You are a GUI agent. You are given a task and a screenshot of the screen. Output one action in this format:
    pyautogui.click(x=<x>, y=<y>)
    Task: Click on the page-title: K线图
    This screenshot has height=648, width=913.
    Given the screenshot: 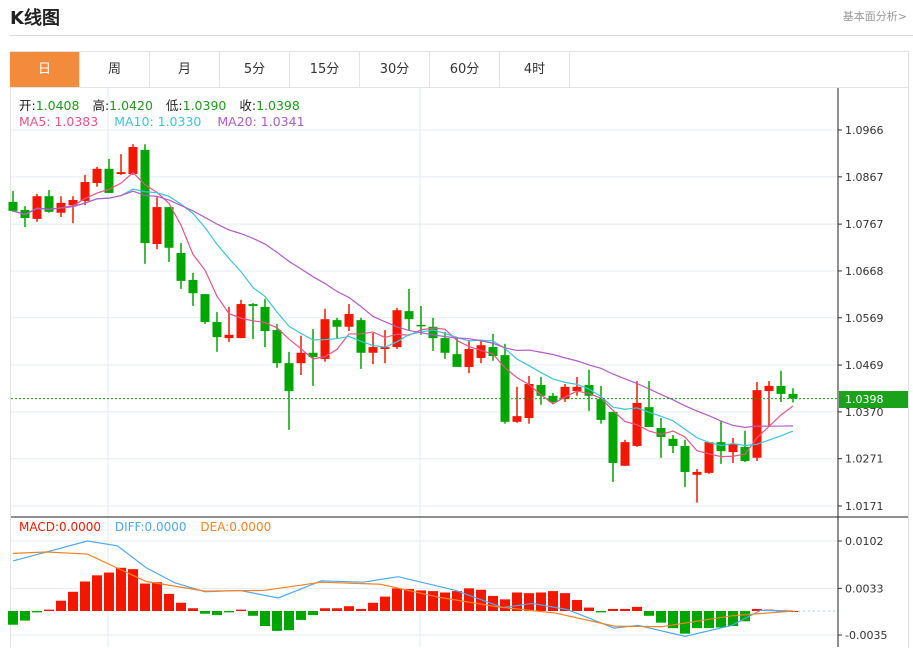 What is the action you would take?
    pyautogui.click(x=35, y=18)
    